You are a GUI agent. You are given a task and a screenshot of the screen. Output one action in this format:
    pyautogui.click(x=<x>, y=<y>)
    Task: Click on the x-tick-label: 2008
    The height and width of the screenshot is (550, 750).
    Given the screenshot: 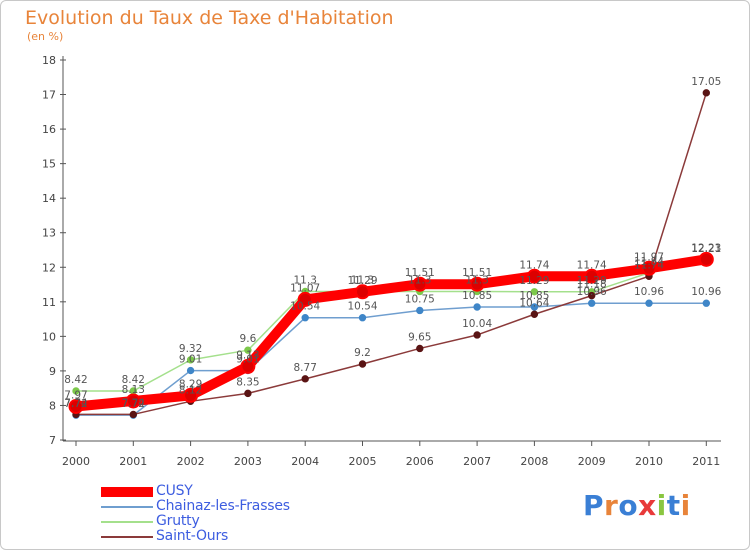 What is the action you would take?
    pyautogui.click(x=534, y=461)
    